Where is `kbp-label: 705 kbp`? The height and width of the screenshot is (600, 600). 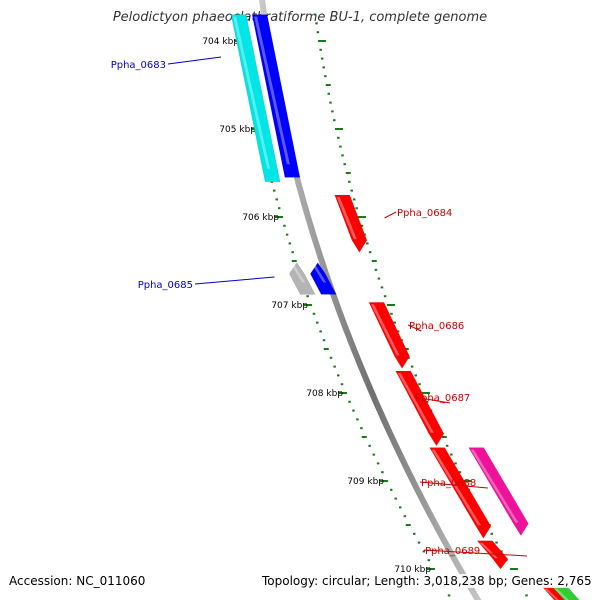
kbp-label: 705 kbp is located at coordinates (237, 130).